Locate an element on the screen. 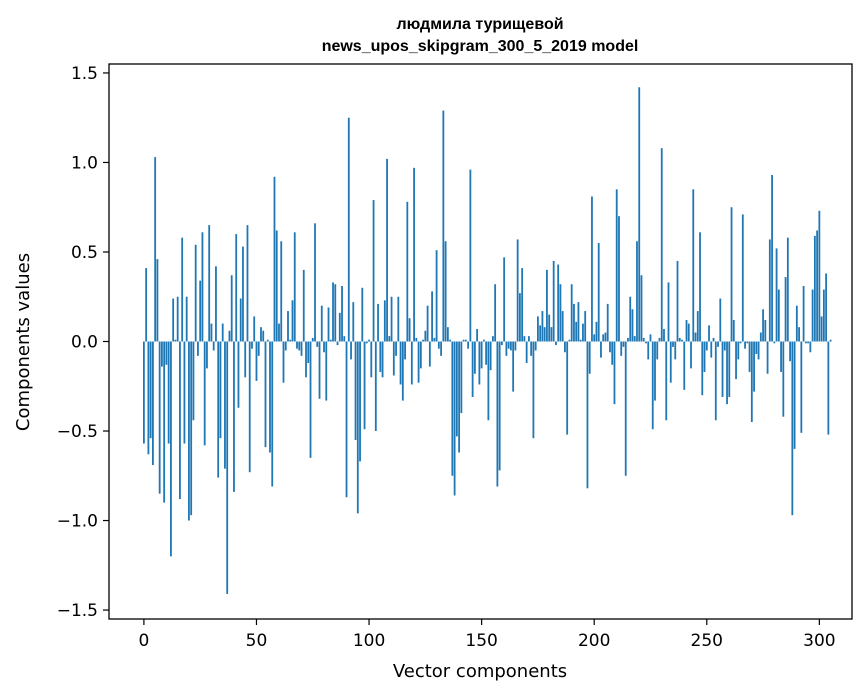 This screenshot has width=867, height=696. x-tick-label: 150 is located at coordinates (481, 641).